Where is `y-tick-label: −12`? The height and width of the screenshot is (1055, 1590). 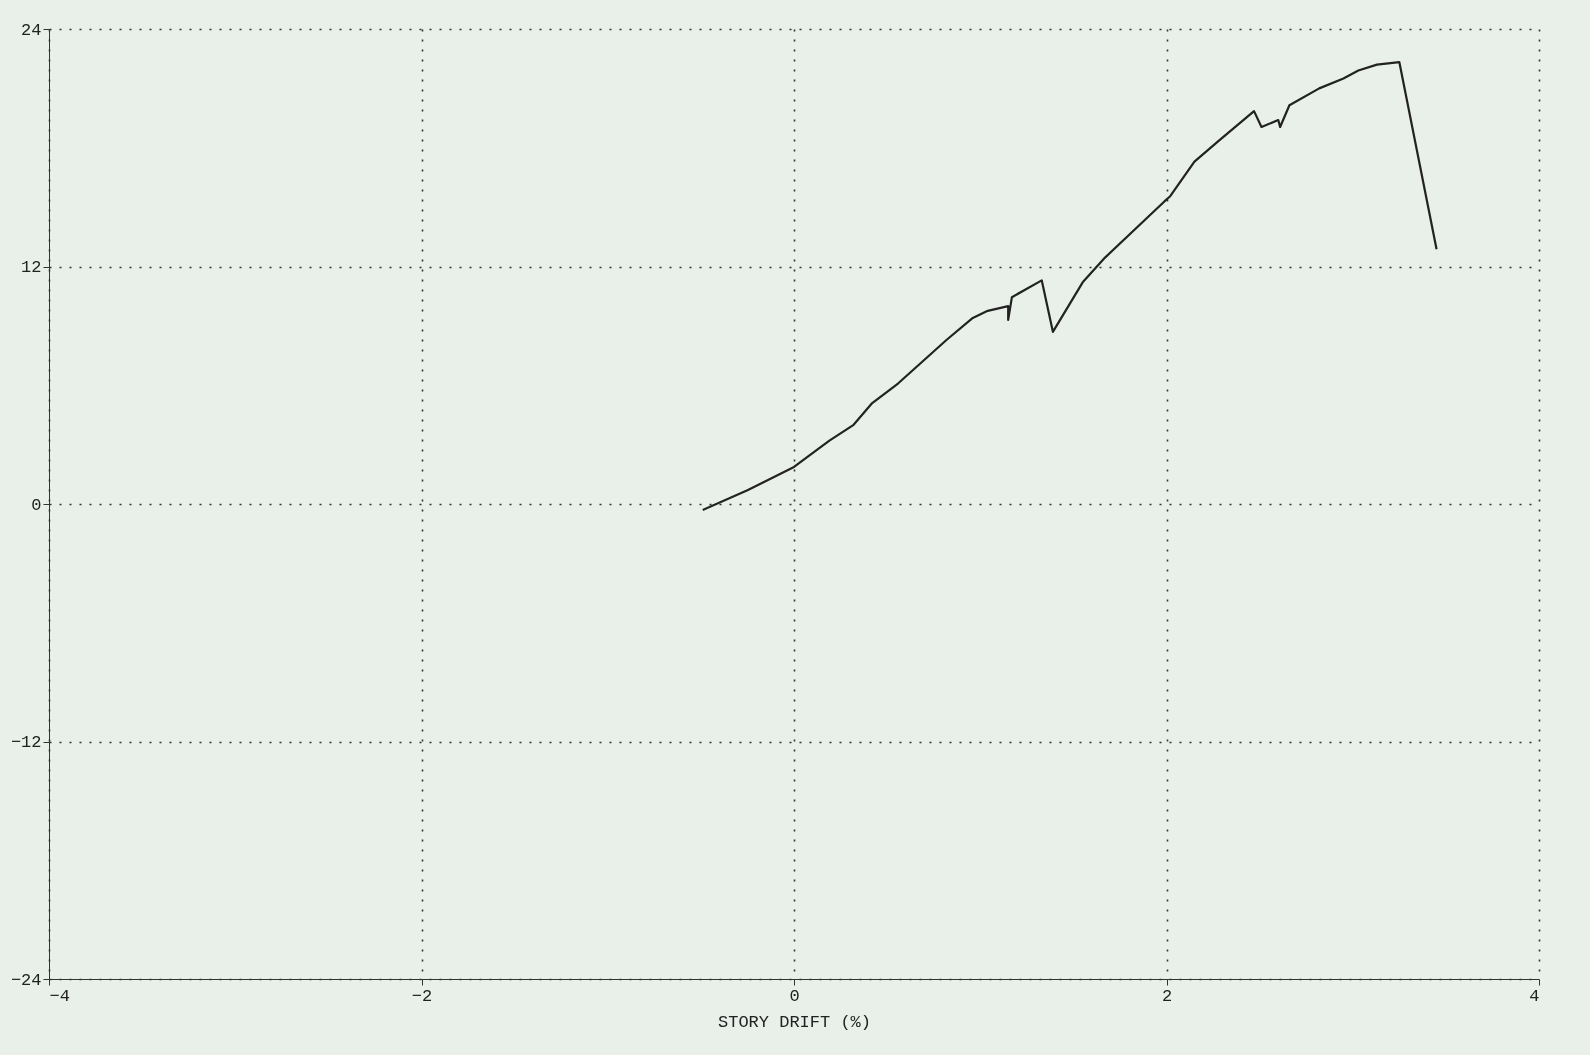
y-tick-label: −12 is located at coordinates (26, 742).